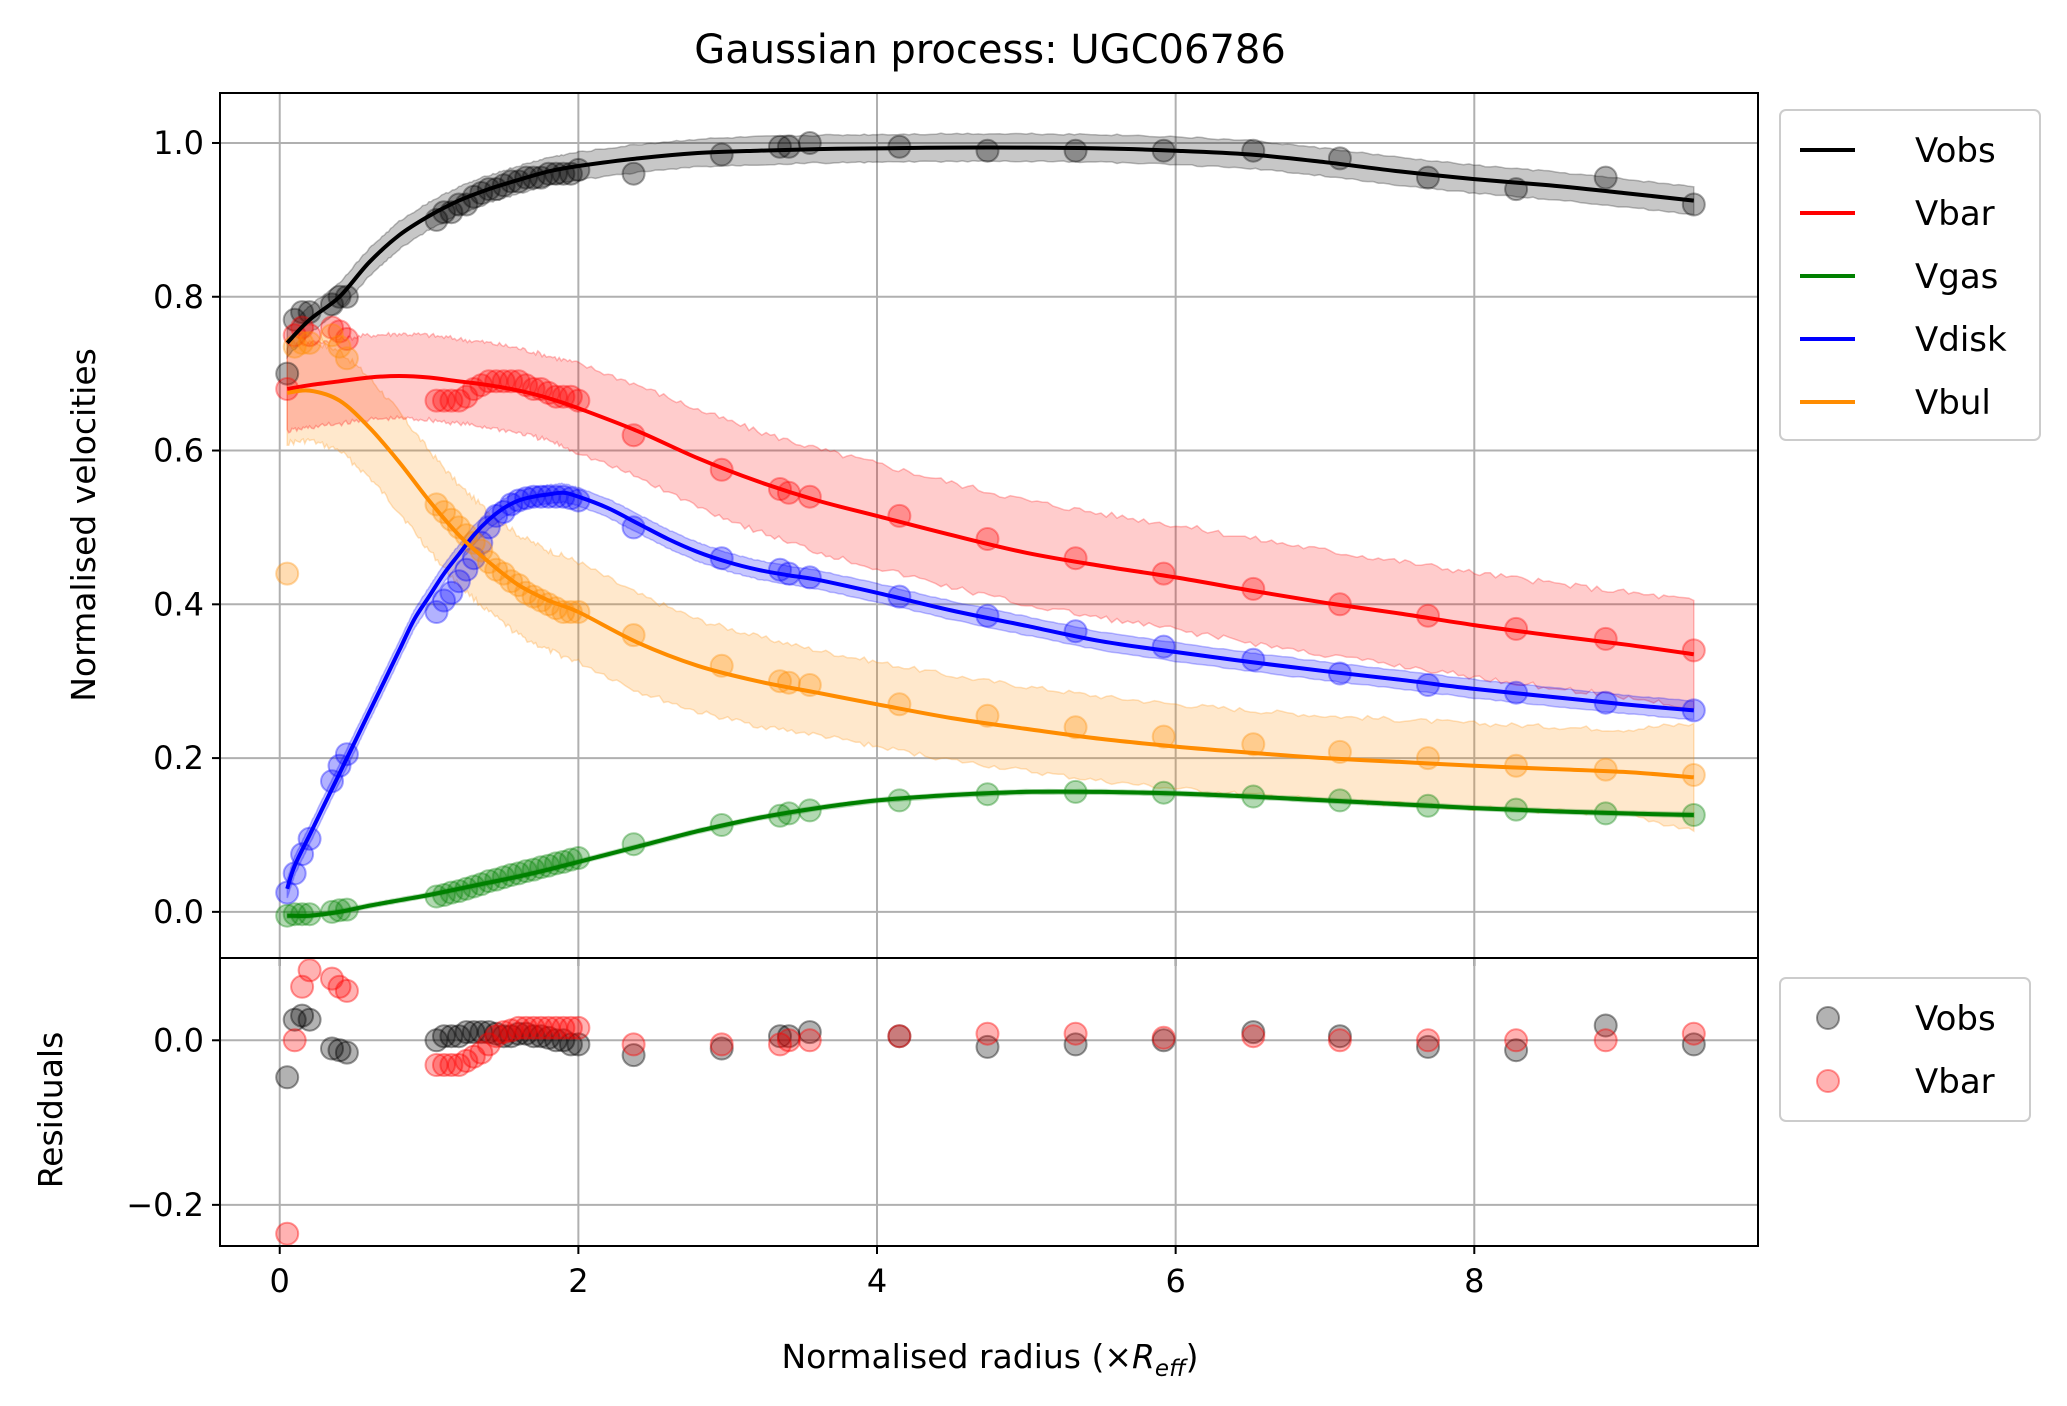 The height and width of the screenshot is (1406, 2067). Describe the element at coordinates (1953, 403) in the screenshot. I see `legend-label-vbul: Vbul` at that location.